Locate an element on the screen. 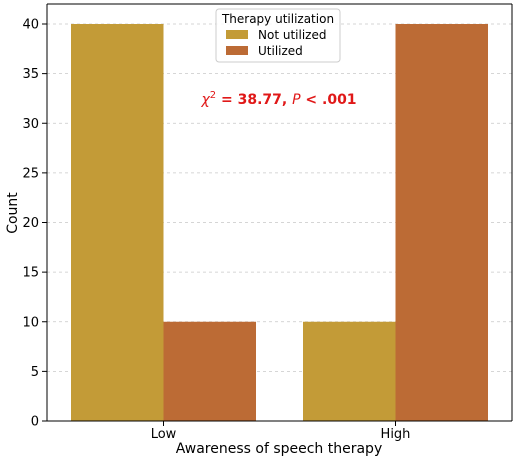 The height and width of the screenshot is (459, 517). x-ticks: Low High is located at coordinates (281, 431).